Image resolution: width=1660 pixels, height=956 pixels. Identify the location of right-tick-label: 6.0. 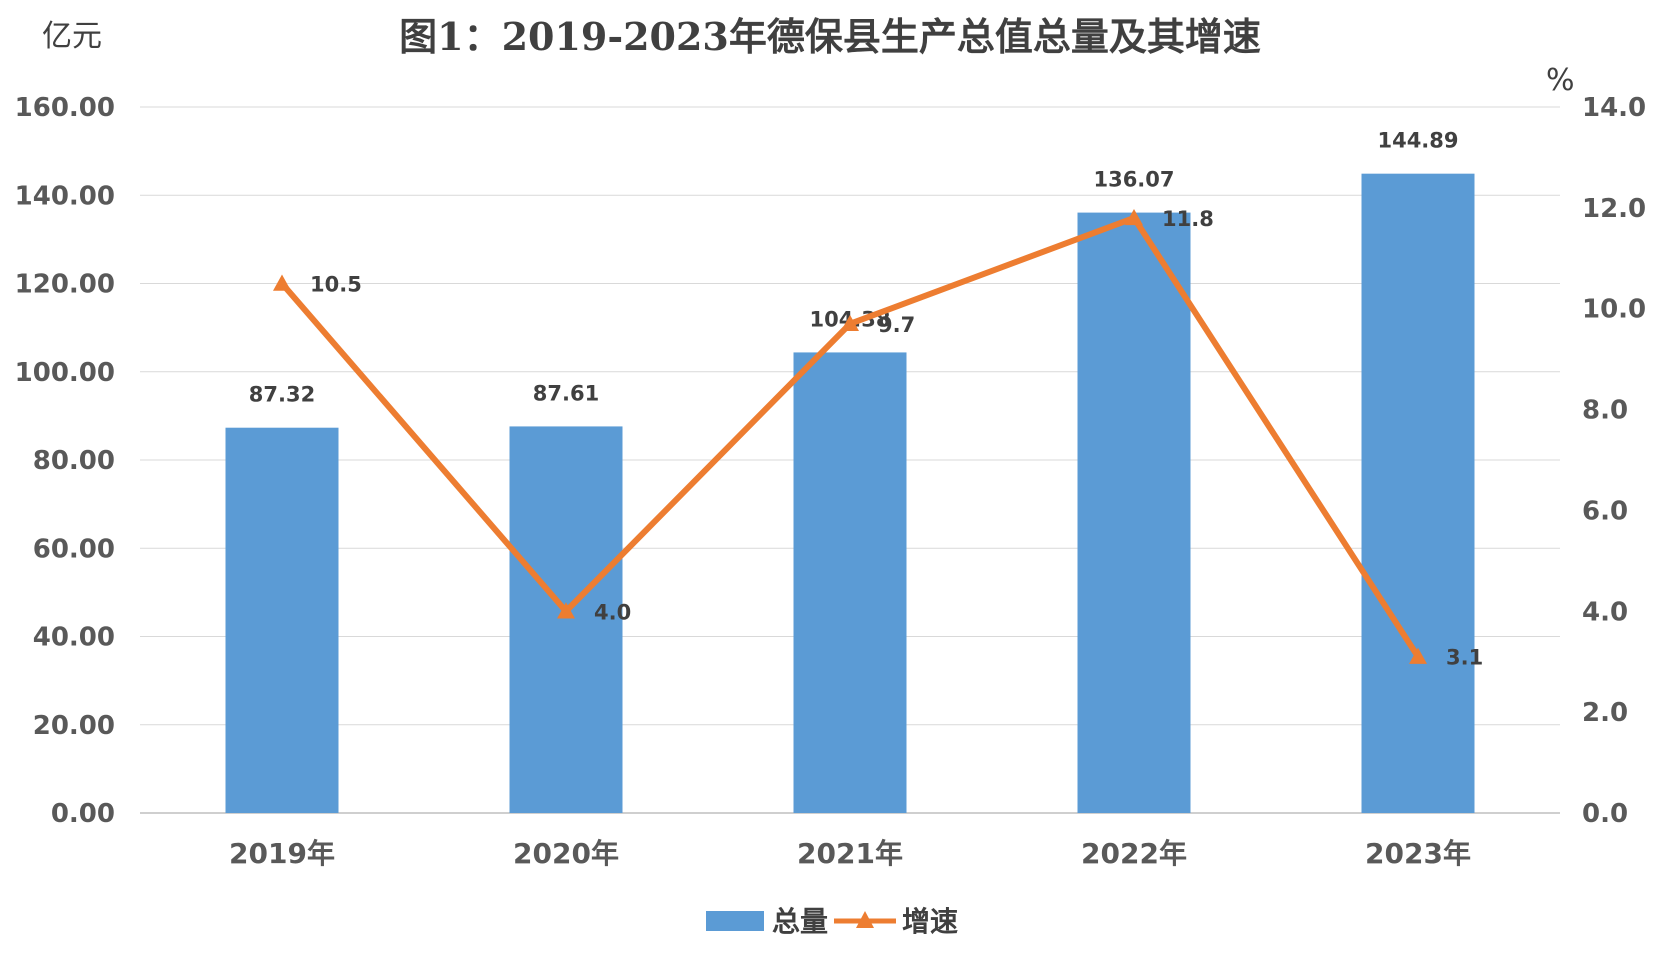
(1605, 511).